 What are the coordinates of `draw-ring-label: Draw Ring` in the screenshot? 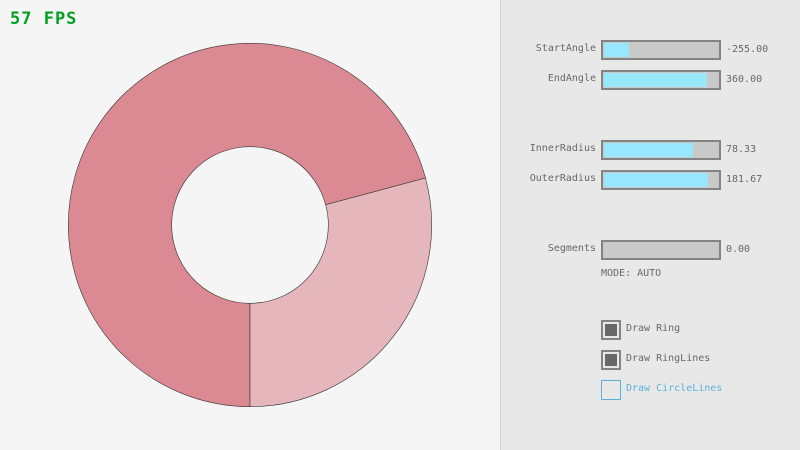 It's located at (653, 328).